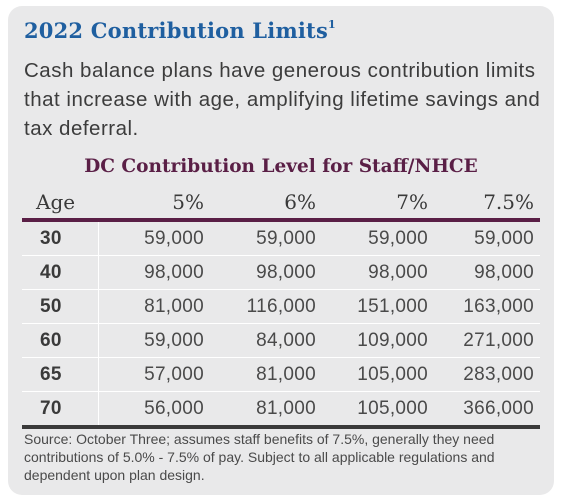 The width and height of the screenshot is (561, 500). What do you see at coordinates (378, 204) in the screenshot?
I see `column-header-7pct: 7%` at bounding box center [378, 204].